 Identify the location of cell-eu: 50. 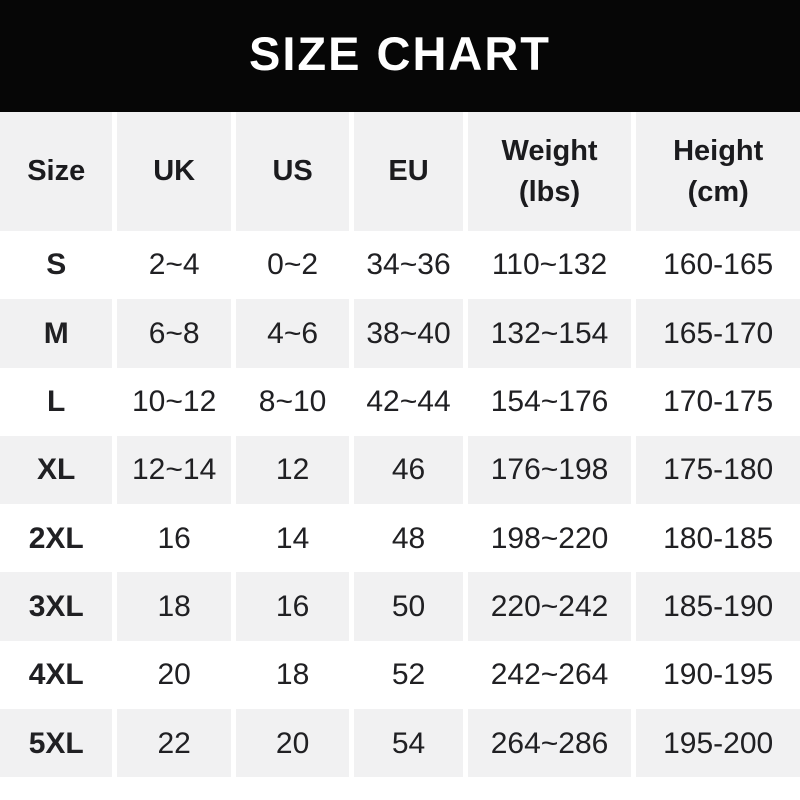
(408, 606).